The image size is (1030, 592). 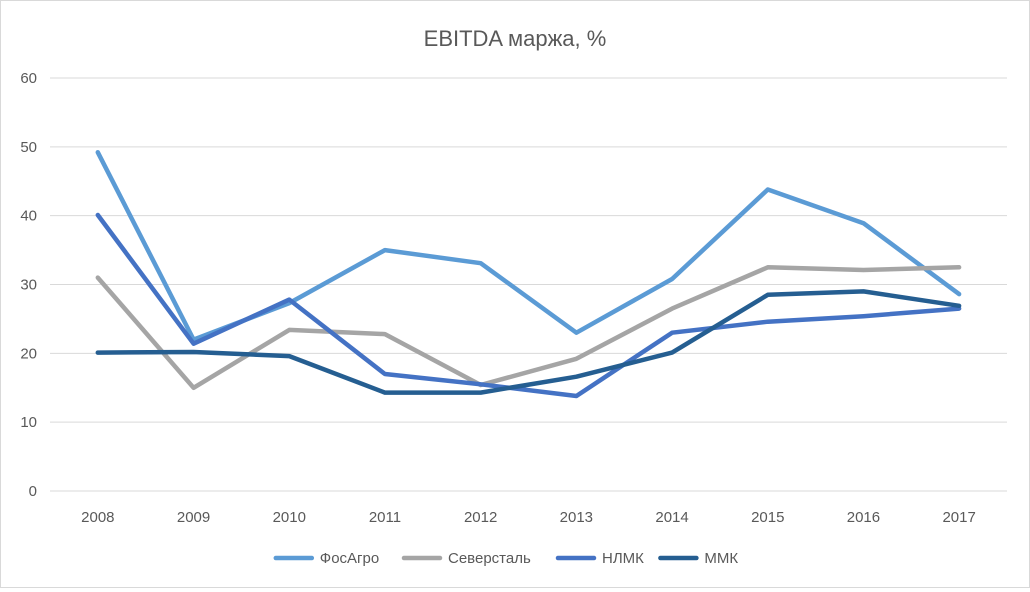 What do you see at coordinates (576, 517) in the screenshot?
I see `x-tick-label: 2013` at bounding box center [576, 517].